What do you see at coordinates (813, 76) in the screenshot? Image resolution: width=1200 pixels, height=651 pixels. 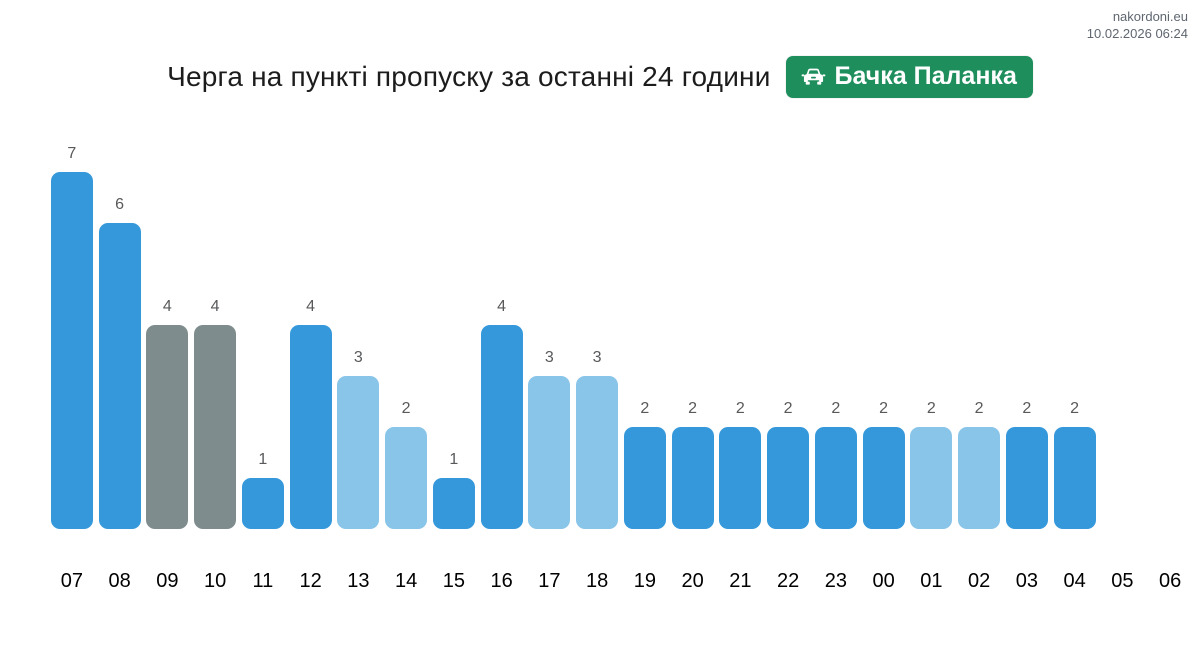 I see `car-icon` at bounding box center [813, 76].